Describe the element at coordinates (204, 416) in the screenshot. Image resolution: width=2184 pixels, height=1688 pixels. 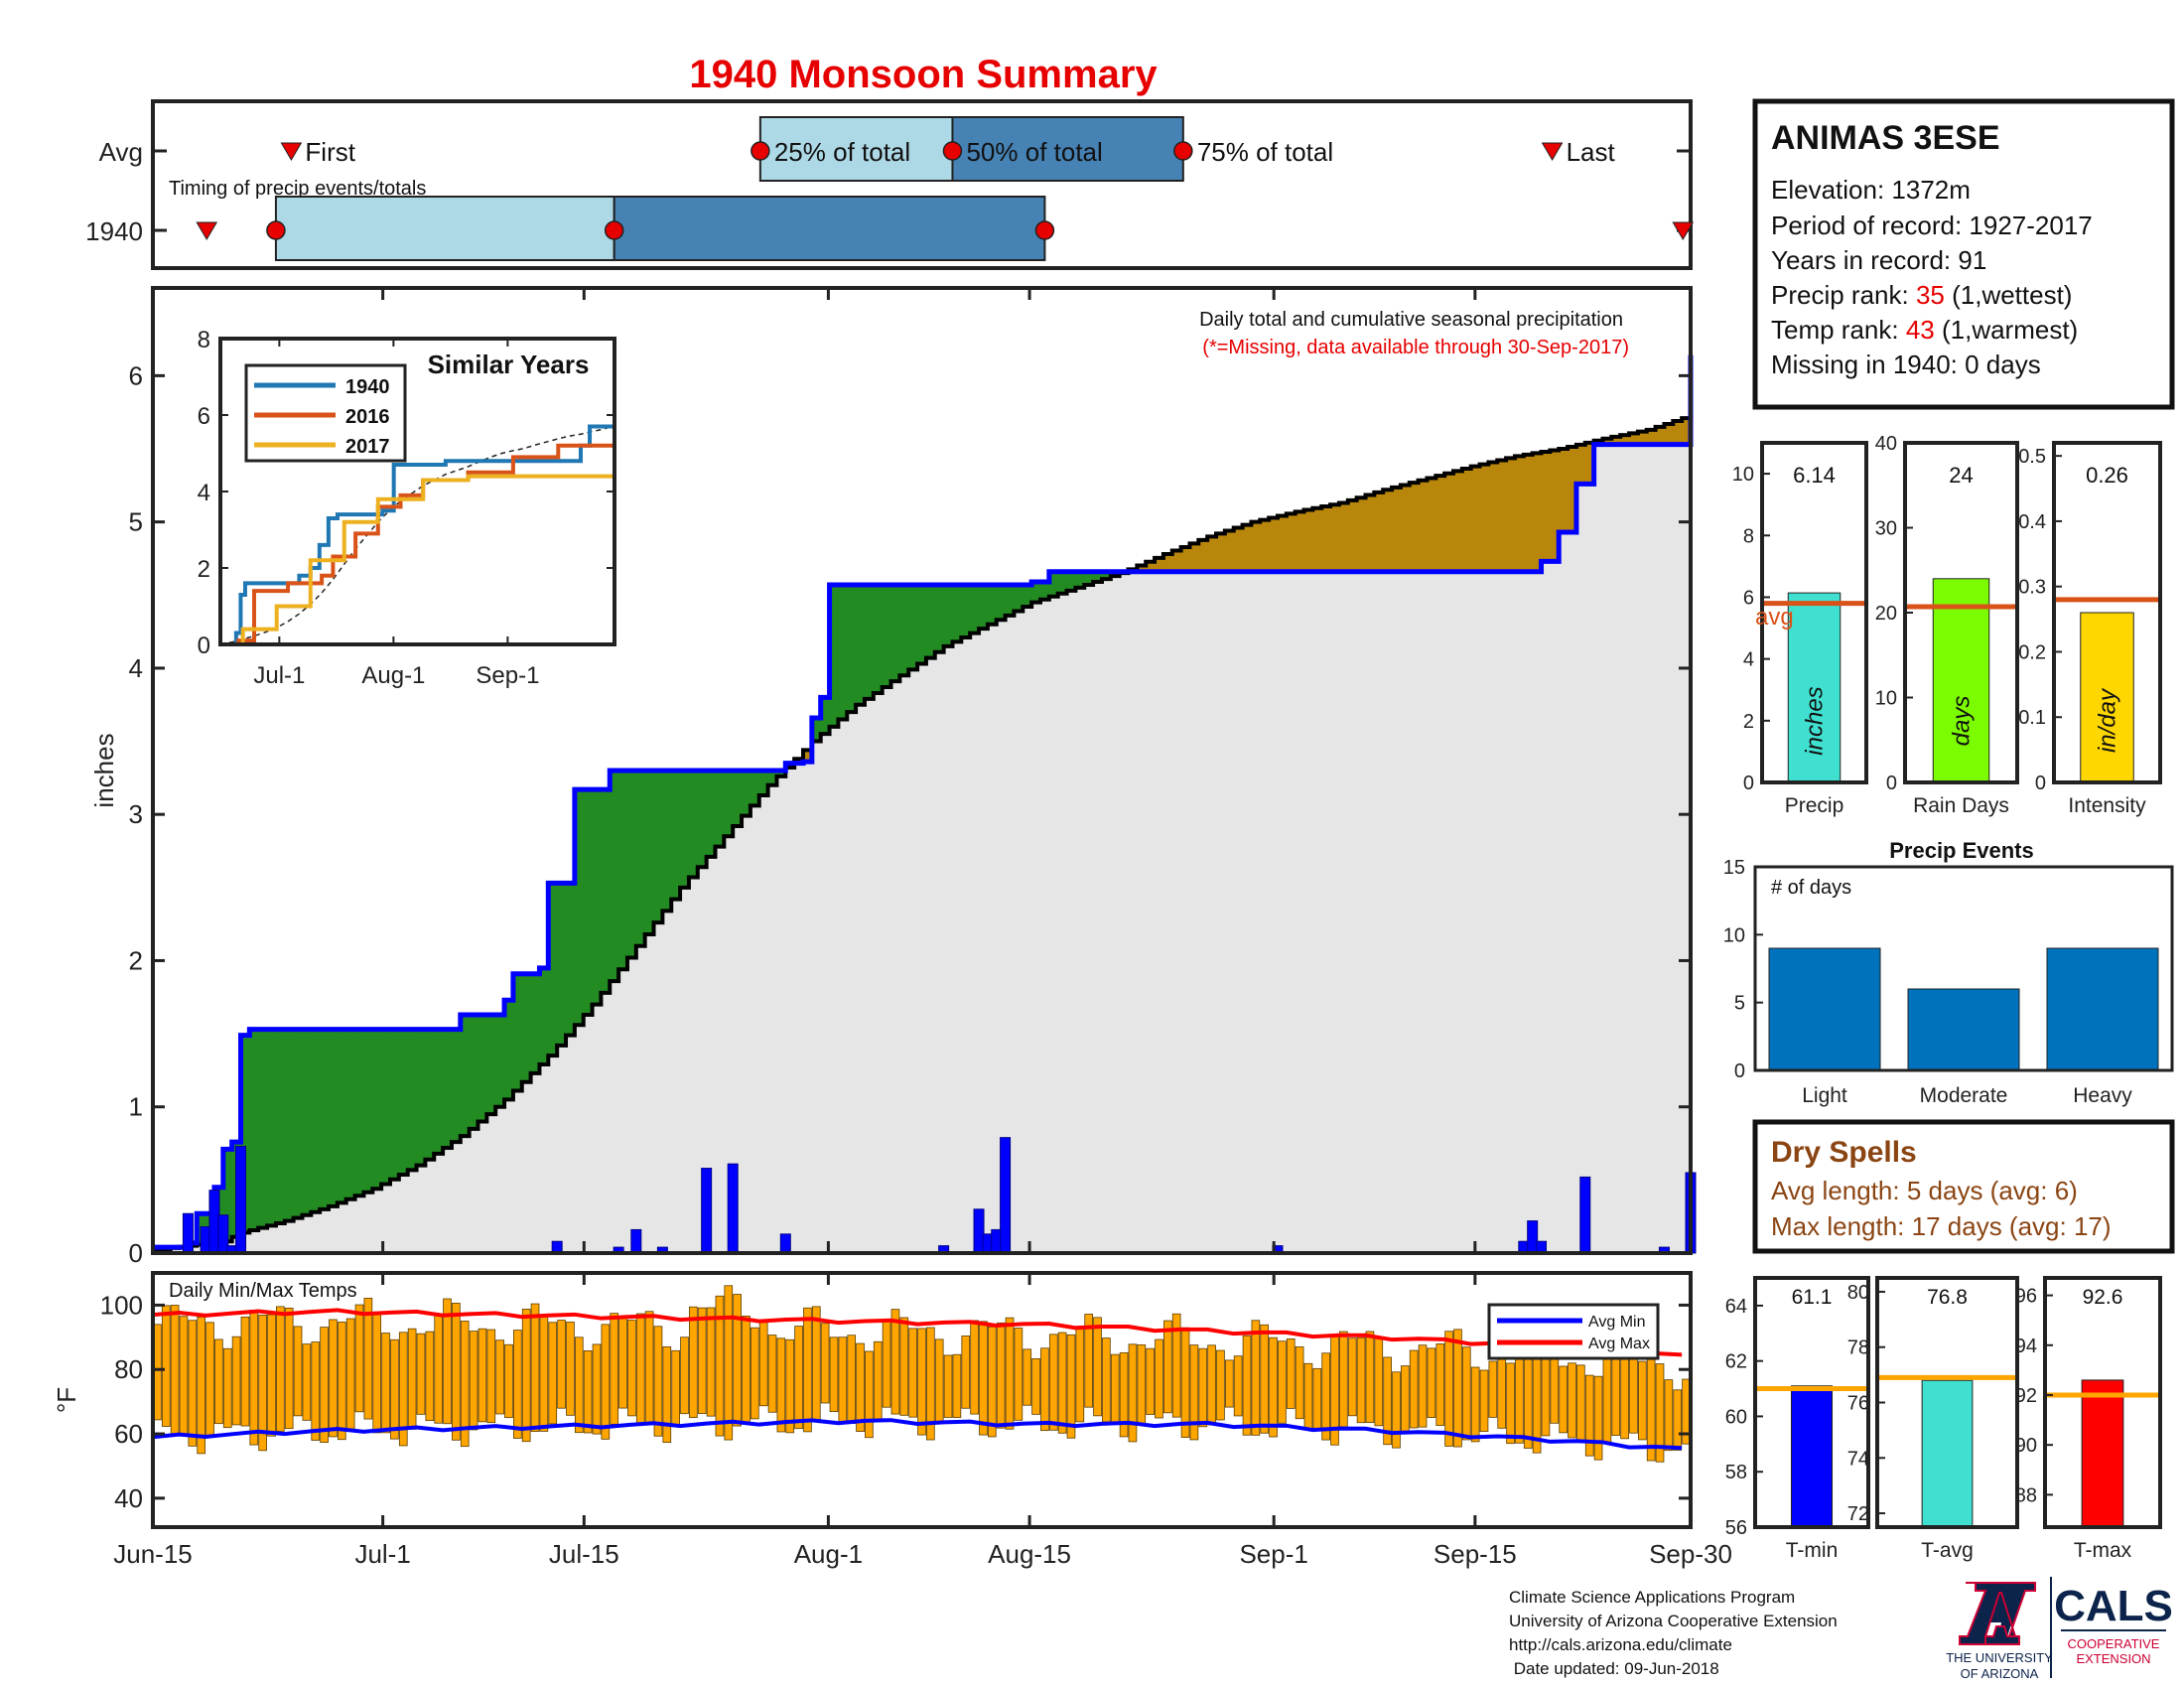
I see `inset-y-tick-label: 6` at that location.